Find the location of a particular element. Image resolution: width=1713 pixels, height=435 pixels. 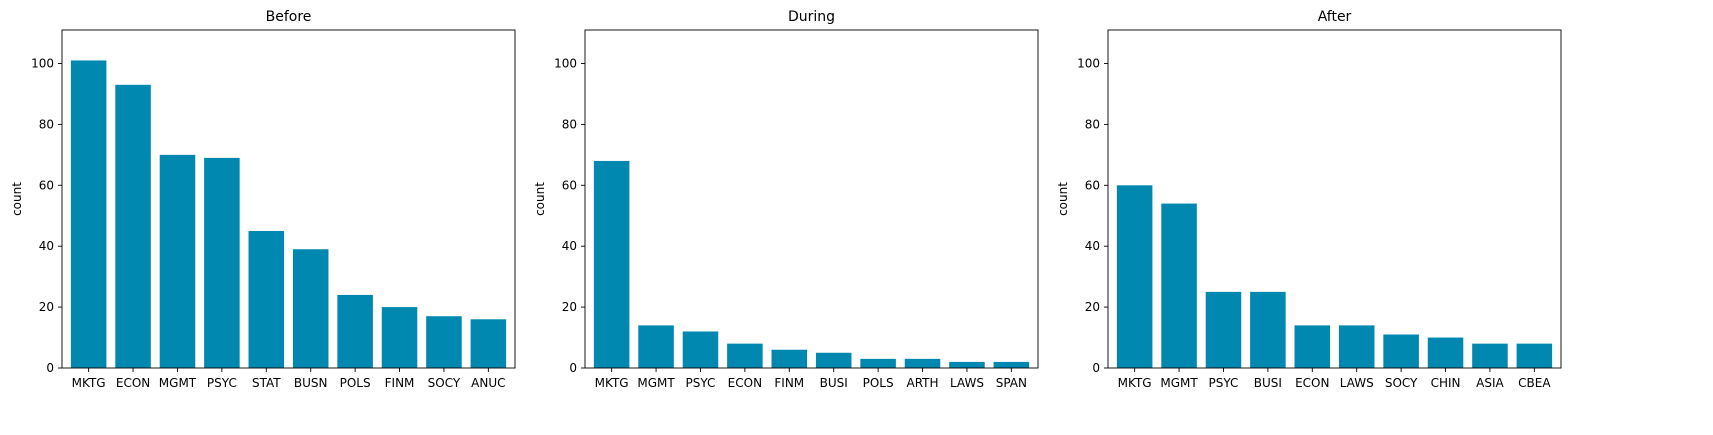

after-title: After is located at coordinates (1335, 17).